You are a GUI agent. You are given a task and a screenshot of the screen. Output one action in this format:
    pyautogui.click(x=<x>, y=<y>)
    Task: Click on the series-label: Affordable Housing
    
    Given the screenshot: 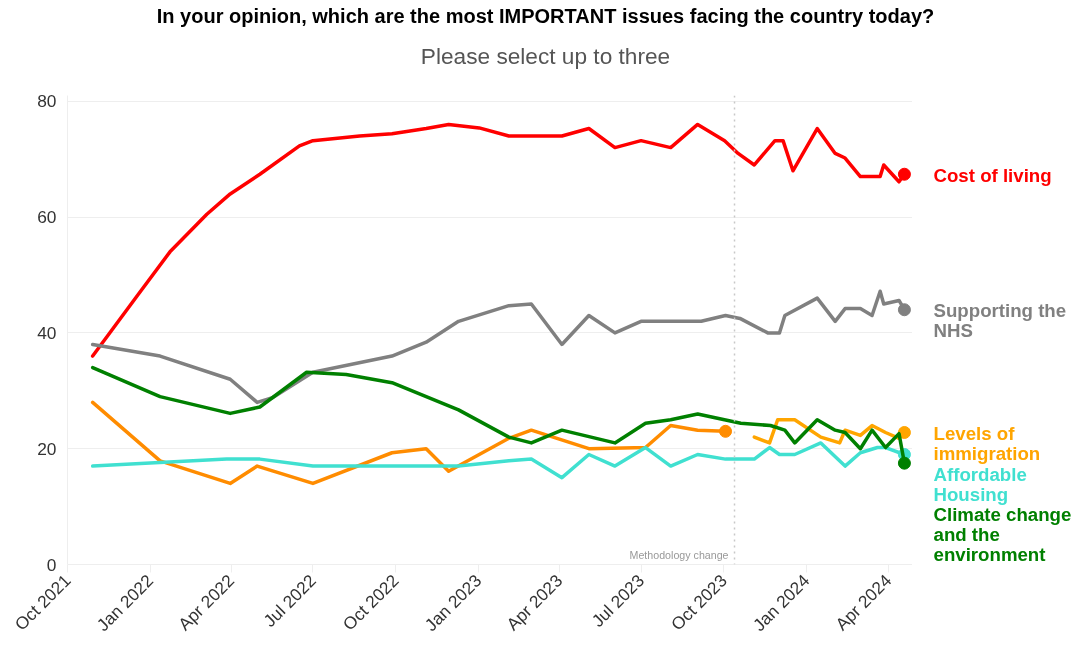 What is the action you would take?
    pyautogui.click(x=980, y=484)
    